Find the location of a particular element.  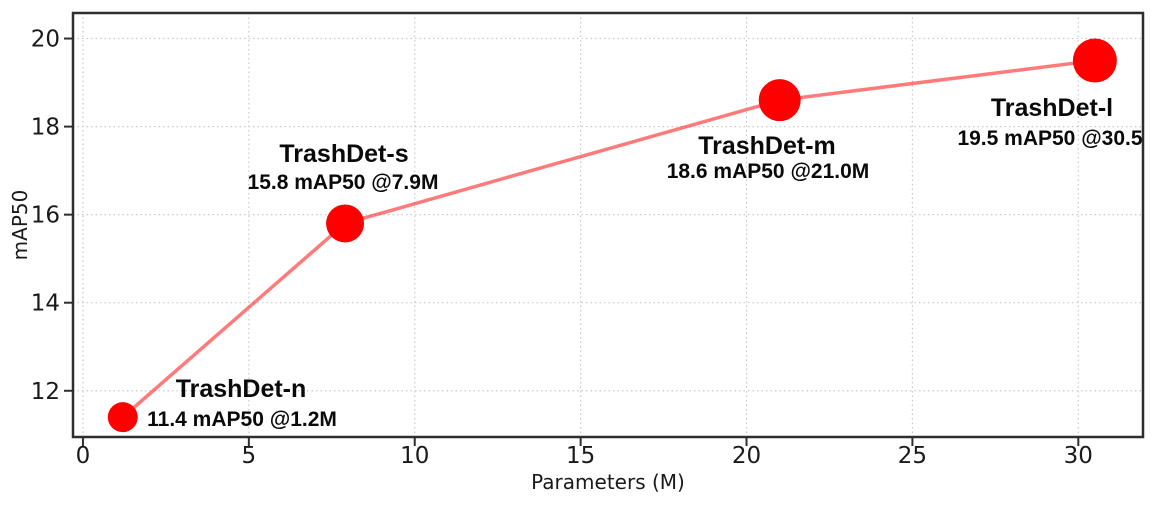

annotation-value-trashdet-n: 11.4 mAP50 @1.2M is located at coordinates (242, 419).